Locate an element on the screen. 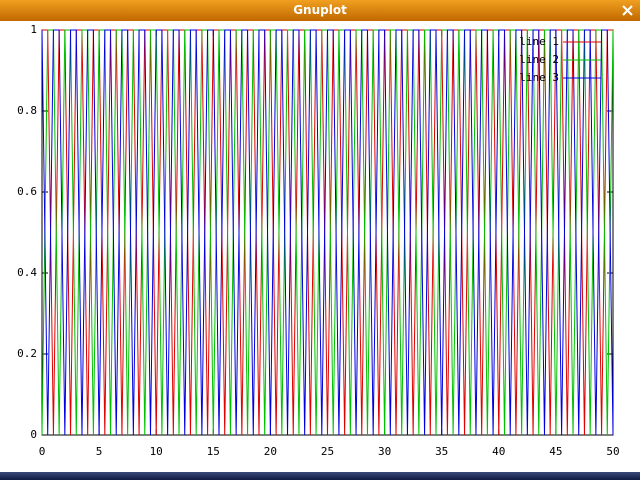  x-tick-label: 50 is located at coordinates (612, 451).